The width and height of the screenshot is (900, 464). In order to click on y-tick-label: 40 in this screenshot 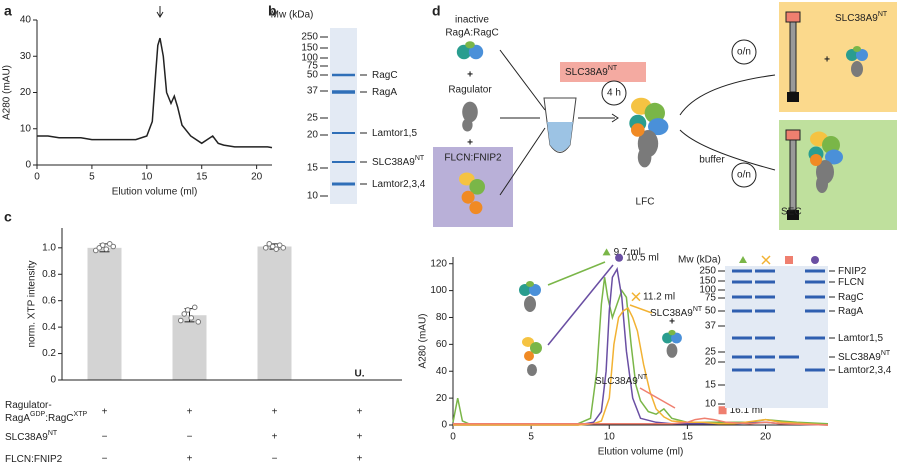, I will do `click(26, 20)`.